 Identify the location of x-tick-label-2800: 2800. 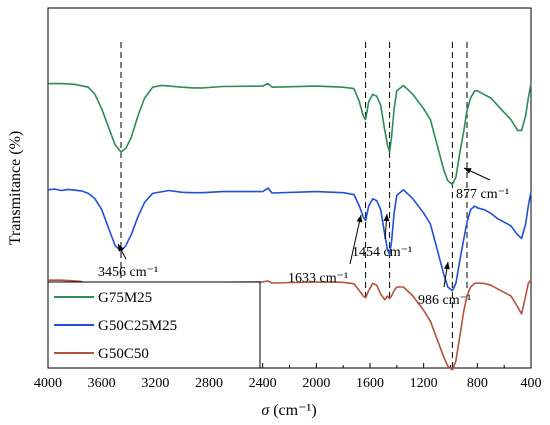
(209, 383).